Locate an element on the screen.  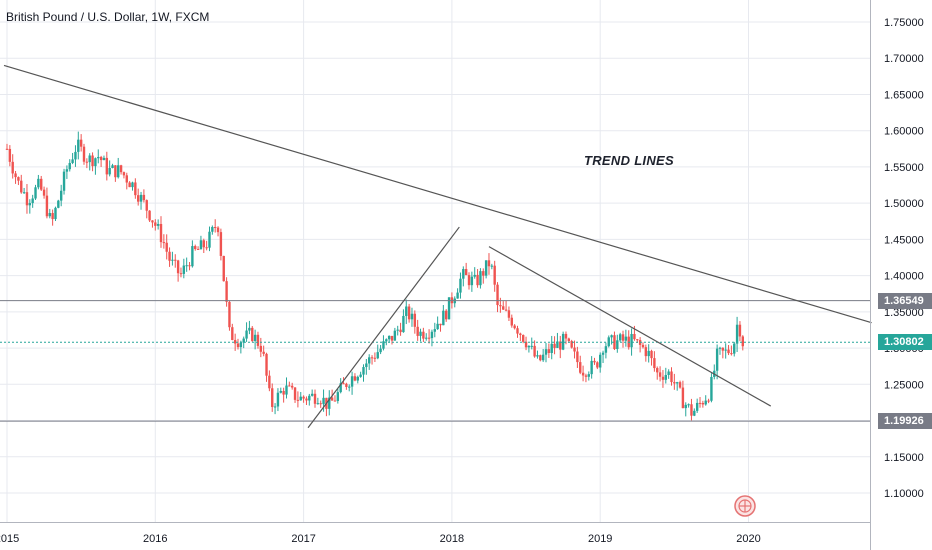
y-tick-label: 1.70000 is located at coordinates (904, 59).